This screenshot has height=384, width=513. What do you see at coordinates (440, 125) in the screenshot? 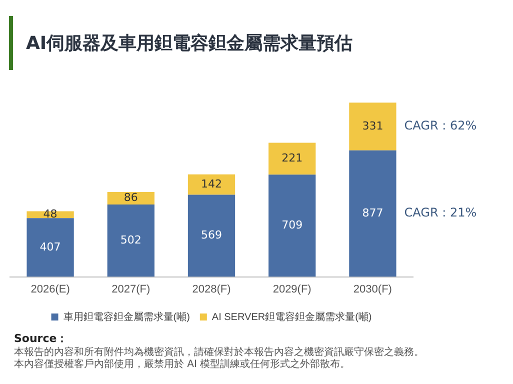
I see `annotation: CAGR : 62%` at bounding box center [440, 125].